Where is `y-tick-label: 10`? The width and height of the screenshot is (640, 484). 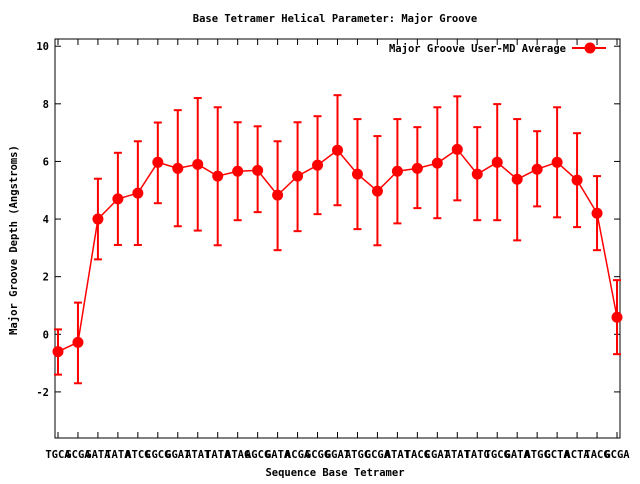 y-tick-label: 10 is located at coordinates (42, 47).